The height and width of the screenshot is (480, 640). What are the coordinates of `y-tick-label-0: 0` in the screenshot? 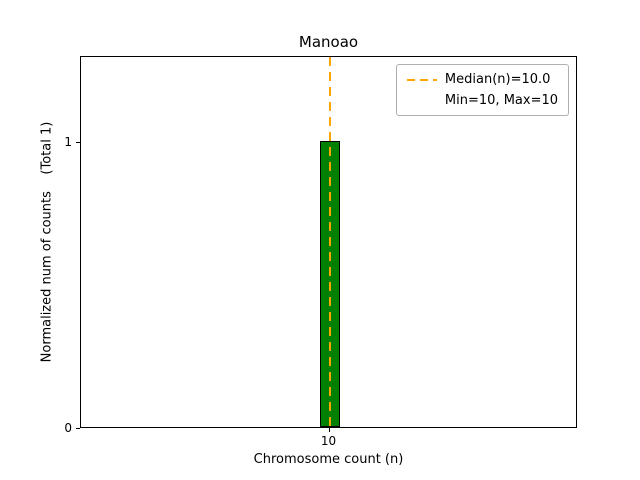 It's located at (68, 428).